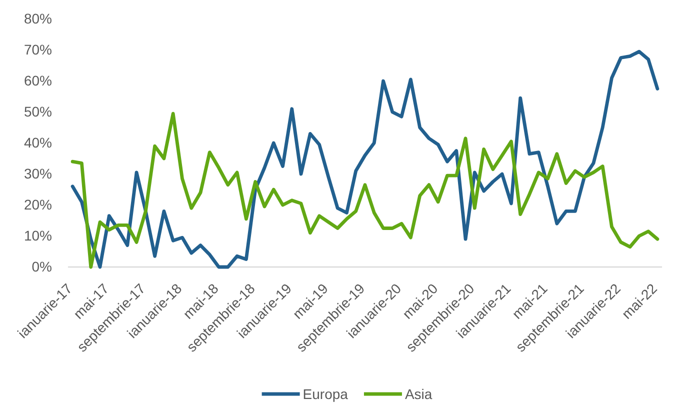  Describe the element at coordinates (38, 204) in the screenshot. I see `y-tick-label: 20%` at that location.